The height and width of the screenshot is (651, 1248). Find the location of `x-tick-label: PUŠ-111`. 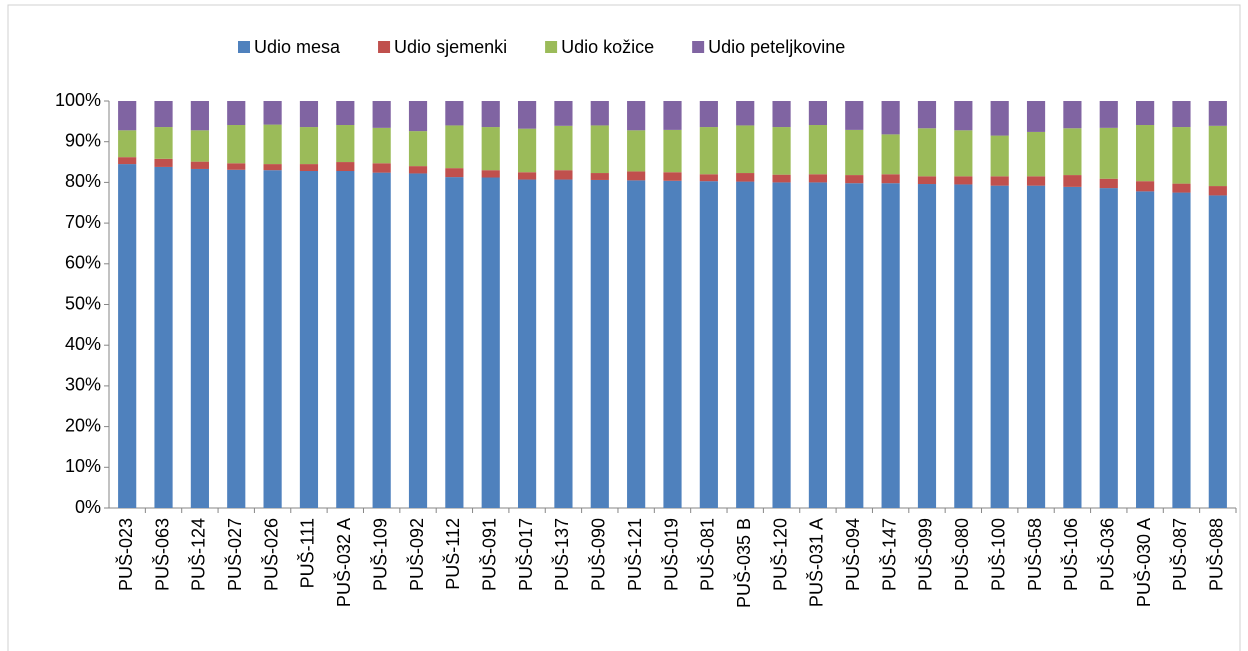

x-tick-label: PUŠ-111 is located at coordinates (307, 553).